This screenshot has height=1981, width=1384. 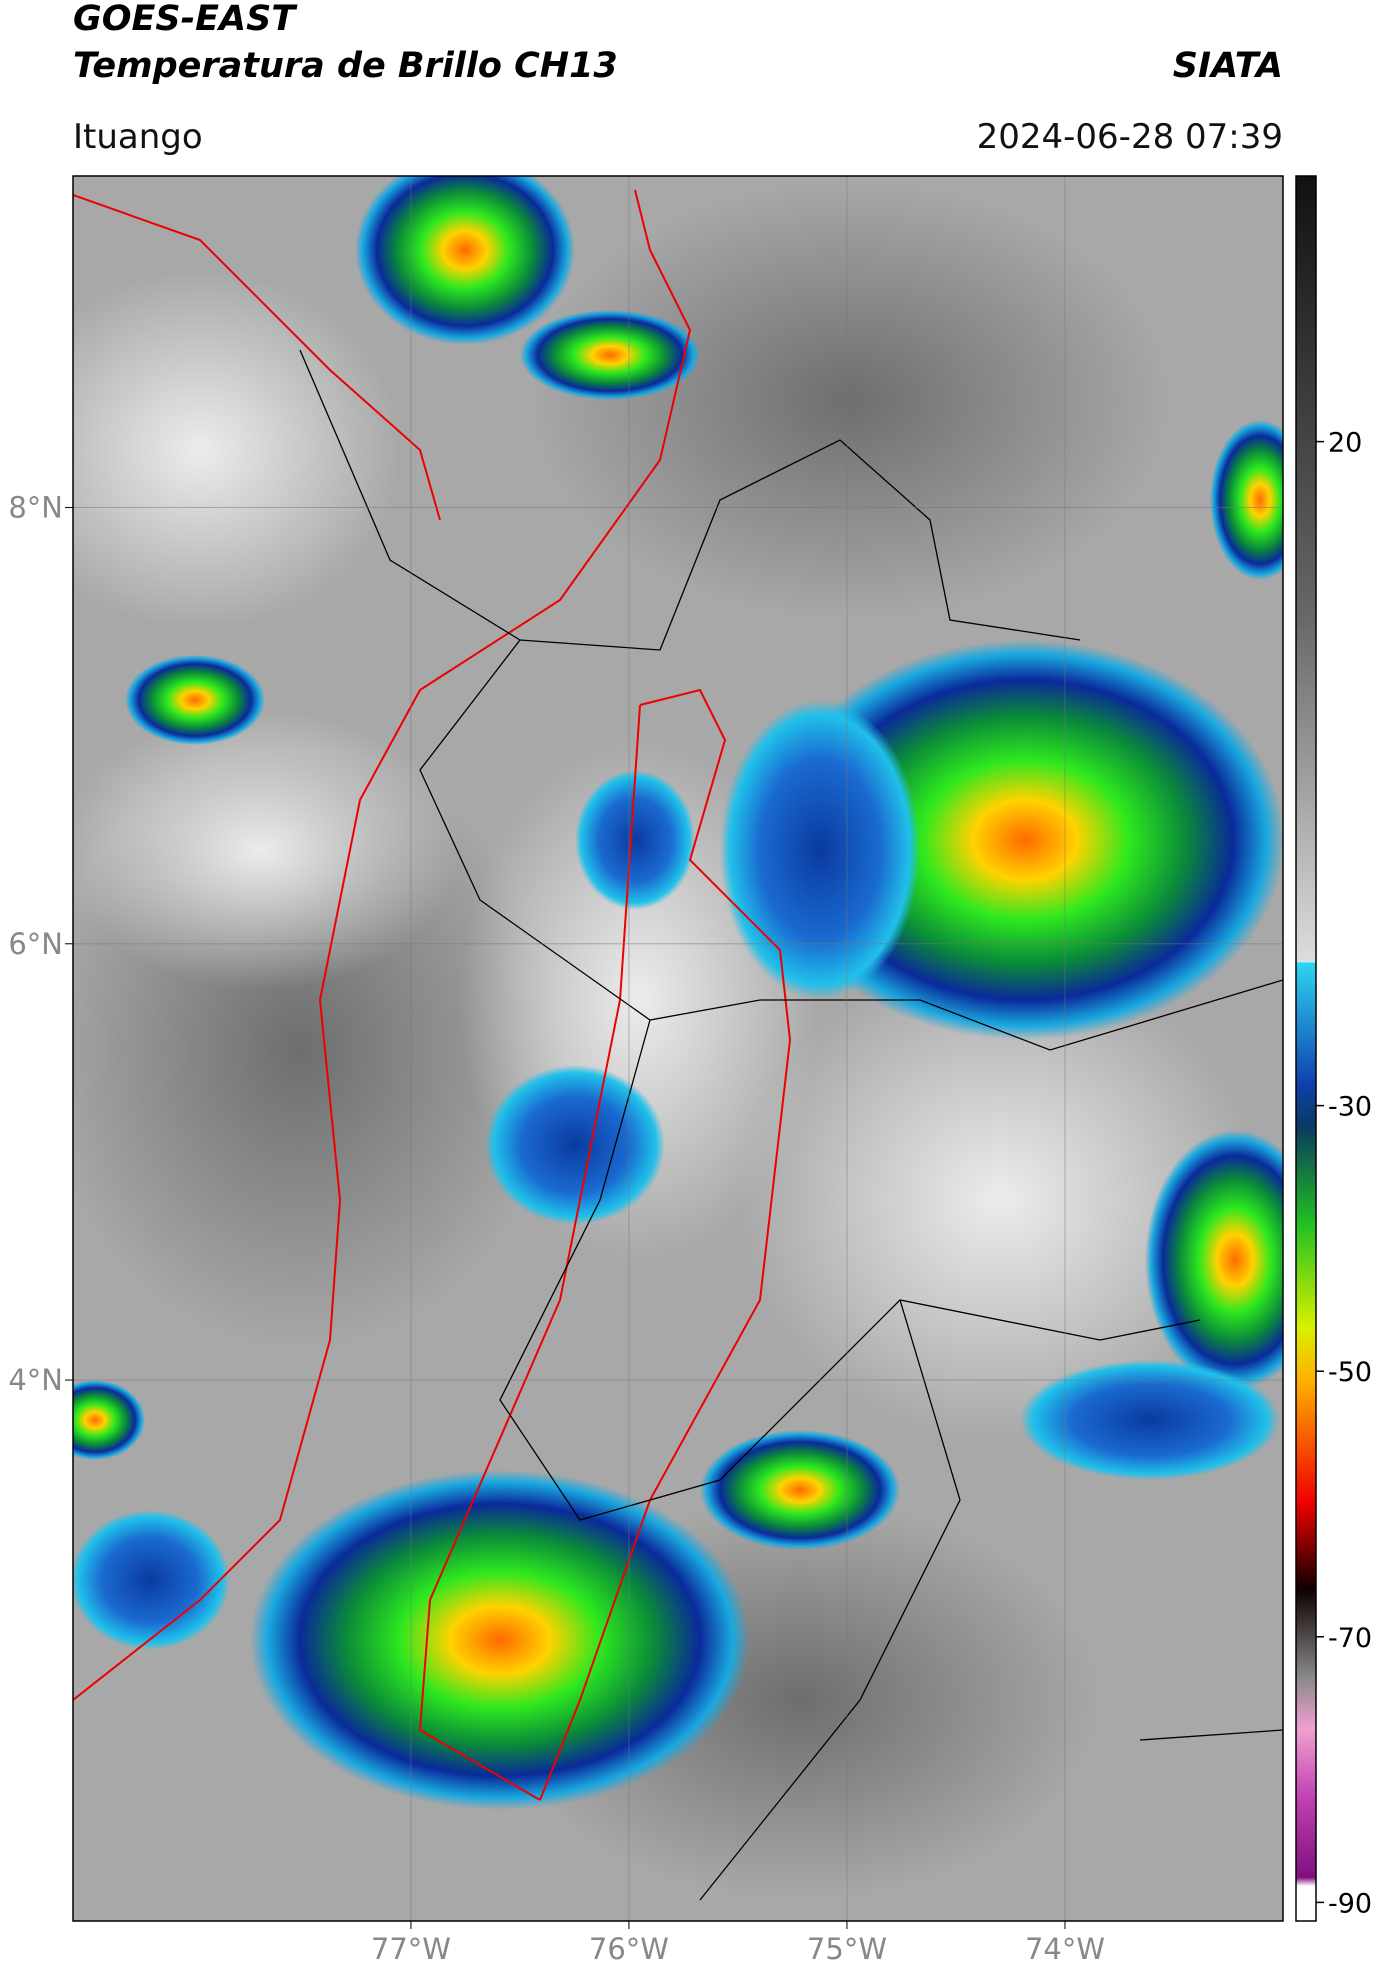 What do you see at coordinates (1345, 443) in the screenshot?
I see `colorbar-label: 20` at bounding box center [1345, 443].